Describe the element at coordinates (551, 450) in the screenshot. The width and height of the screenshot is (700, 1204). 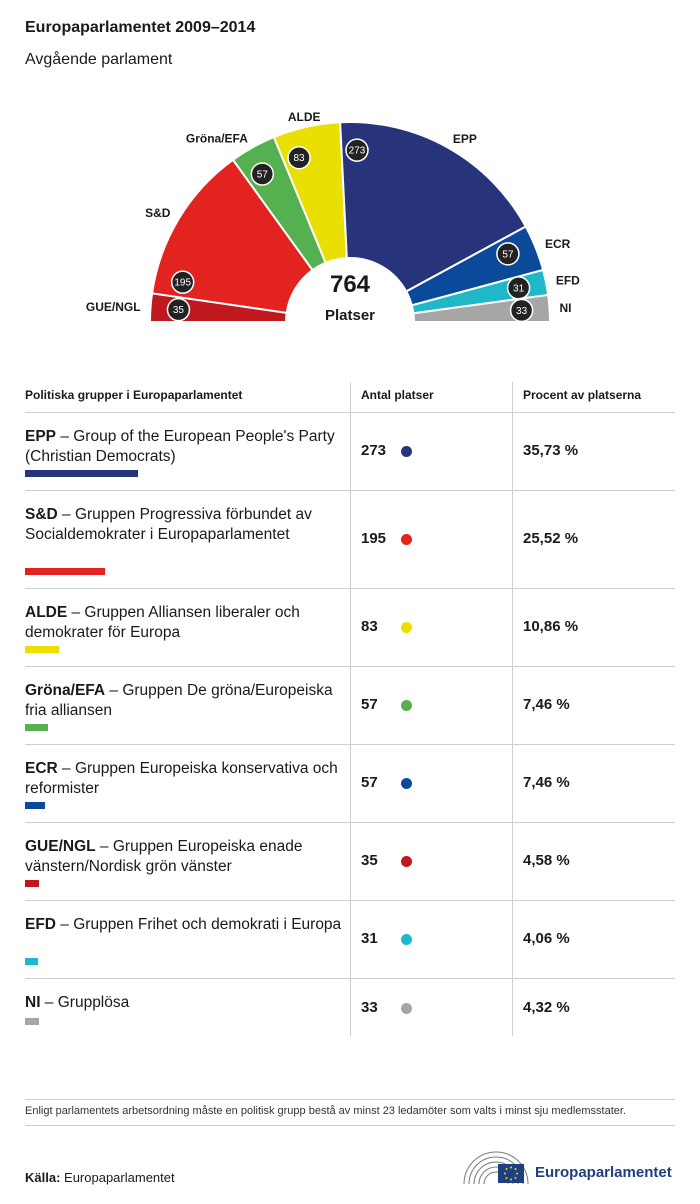
I see `seat-percent: 35,73 %` at that location.